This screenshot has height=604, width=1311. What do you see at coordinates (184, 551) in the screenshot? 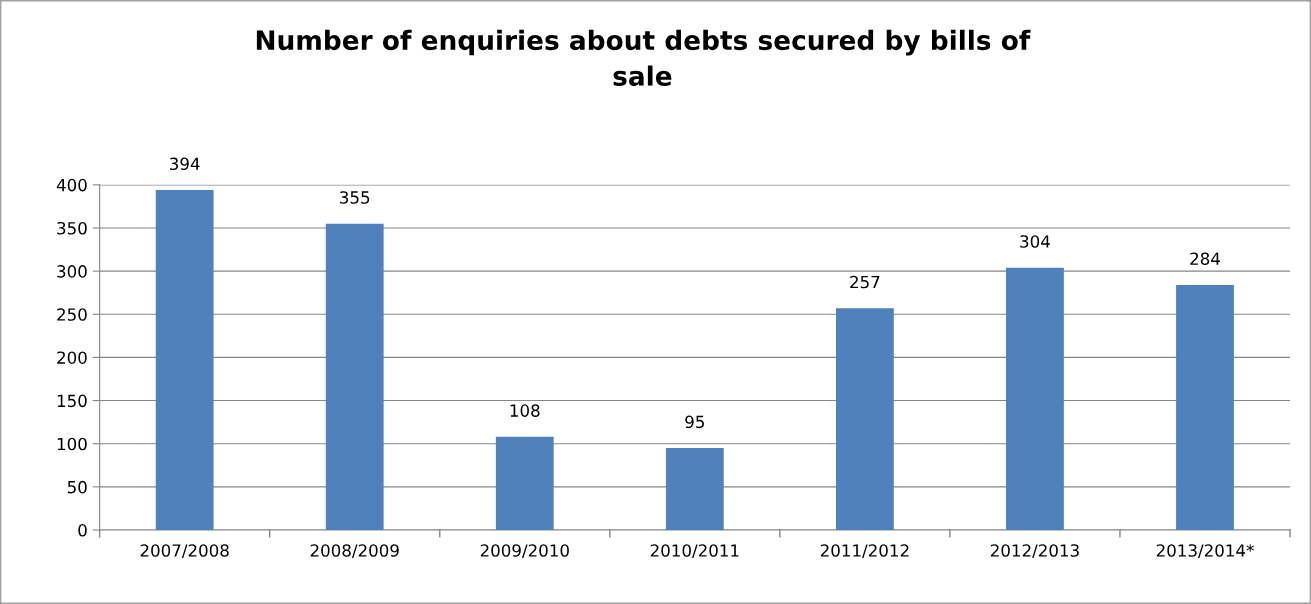
I see `x-tick-label: 2007/2008` at bounding box center [184, 551].